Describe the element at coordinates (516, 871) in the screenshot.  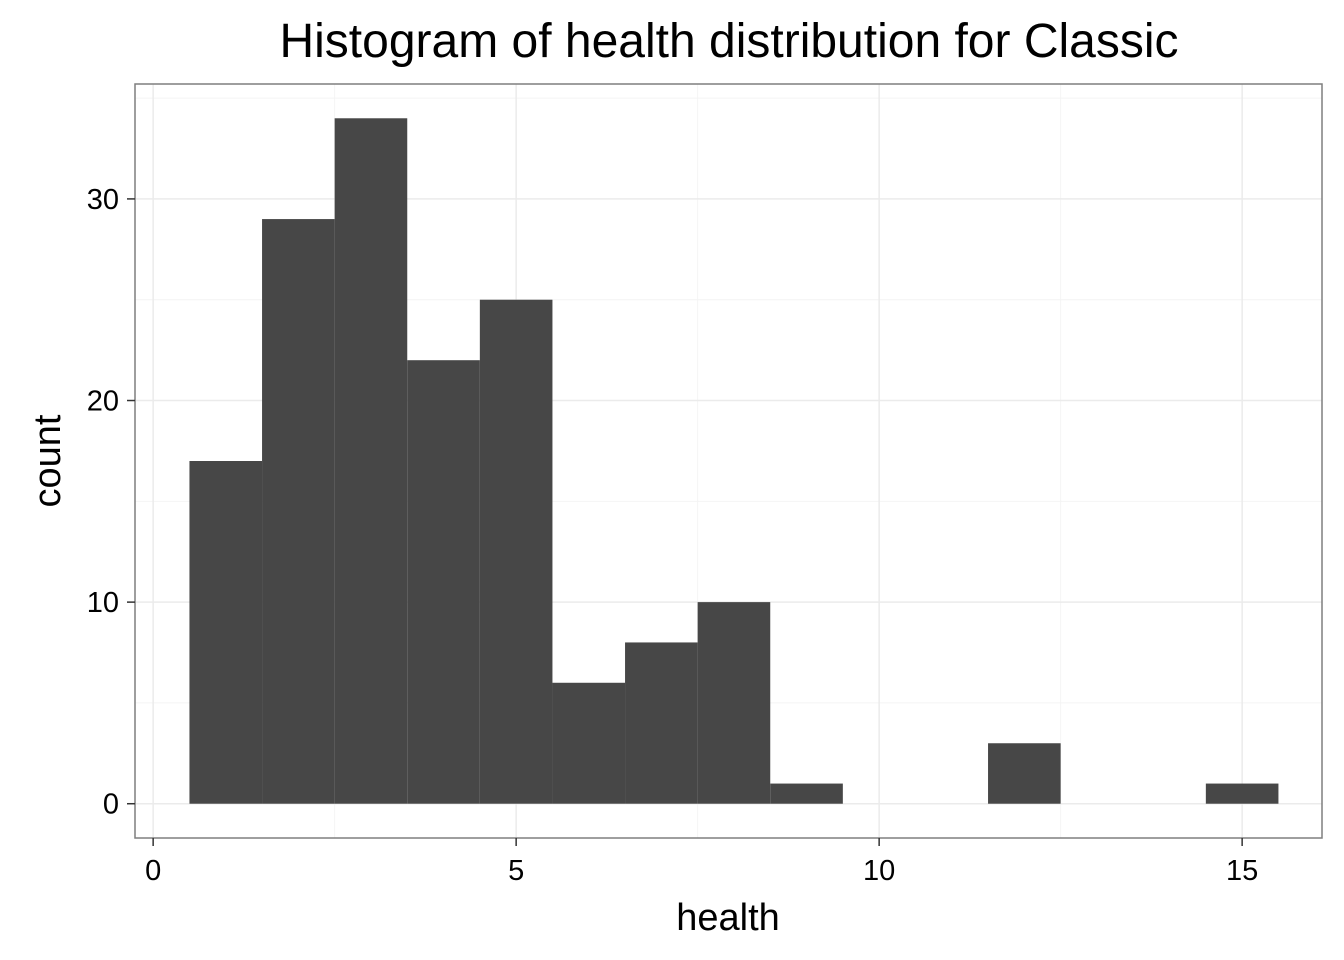
I see `x-tick-label: 5` at that location.